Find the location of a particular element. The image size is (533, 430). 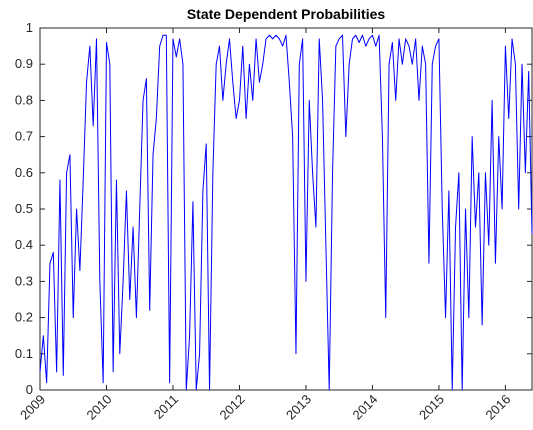

y-tick-label: 0.2 is located at coordinates (24, 317).